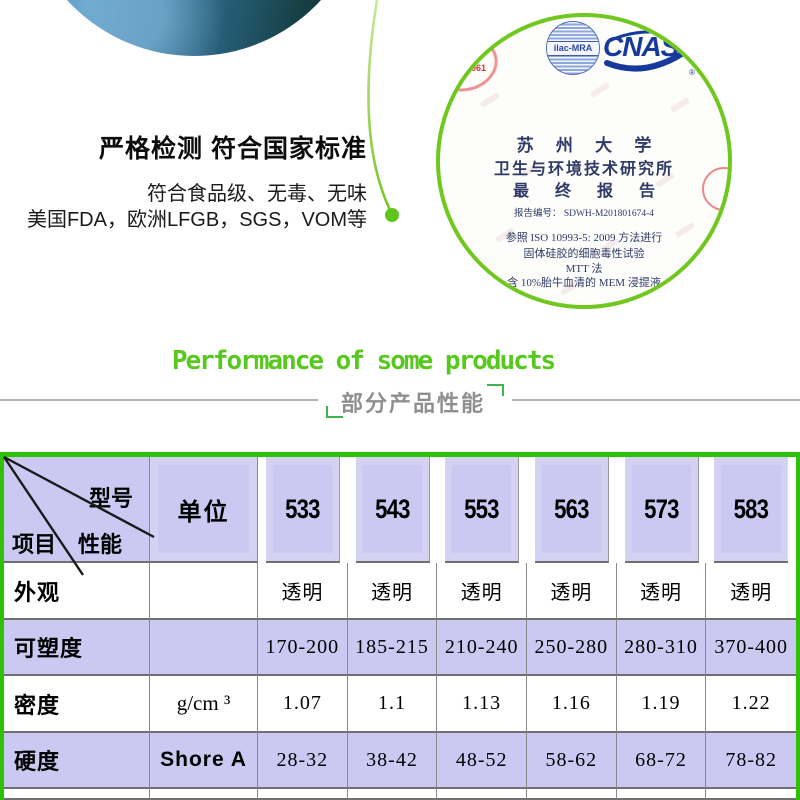  Describe the element at coordinates (584, 238) in the screenshot. I see `cert-method-line: 参照 ISO 10993-5: 2009 方法进行` at that location.